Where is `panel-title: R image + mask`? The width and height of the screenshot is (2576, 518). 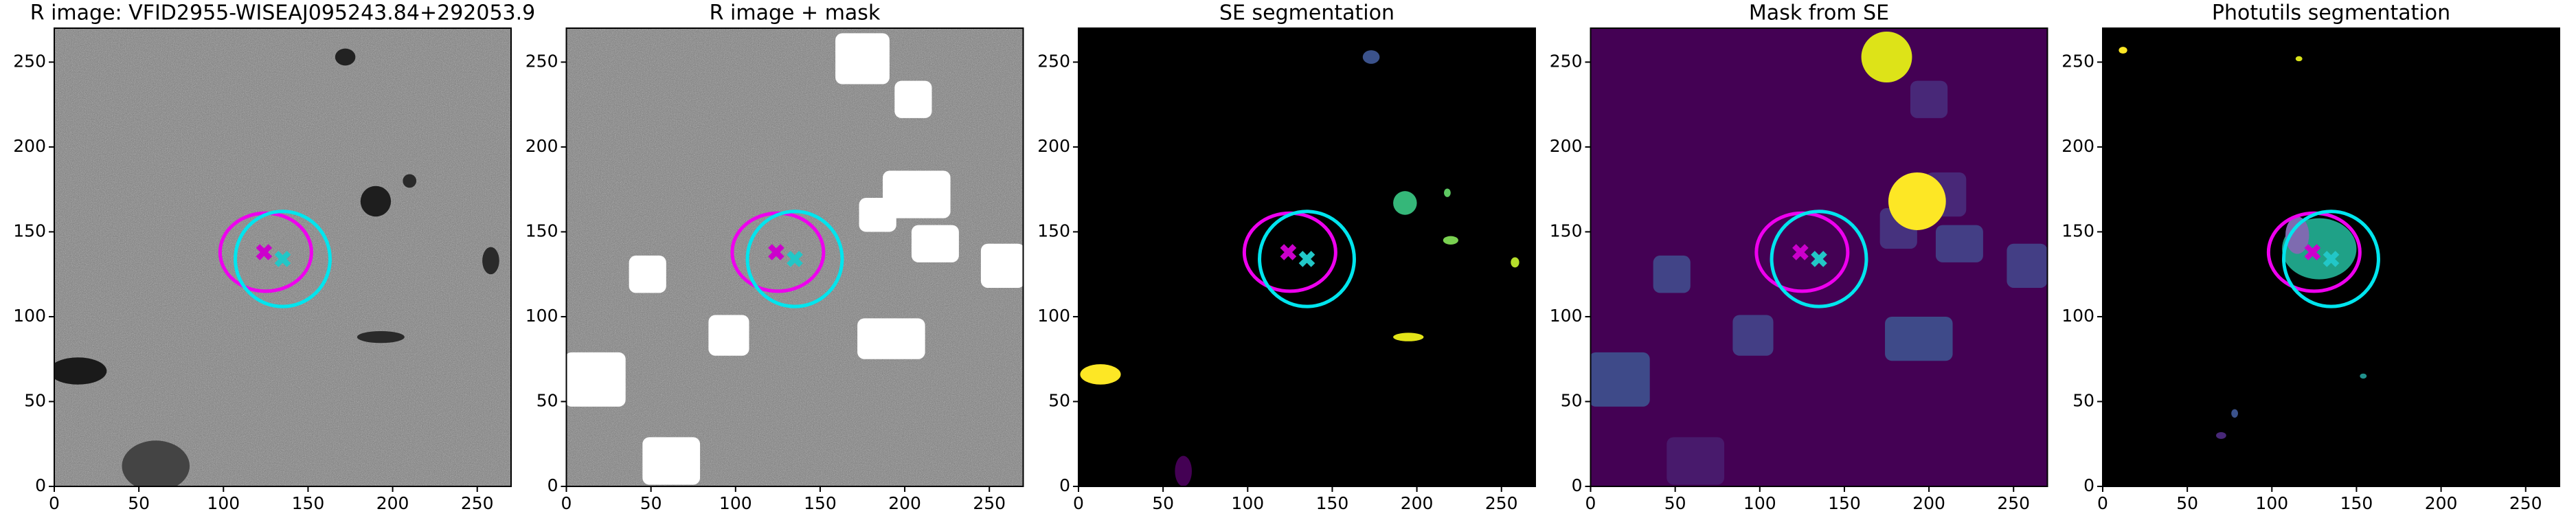
panel-title: R image + mask is located at coordinates (795, 13).